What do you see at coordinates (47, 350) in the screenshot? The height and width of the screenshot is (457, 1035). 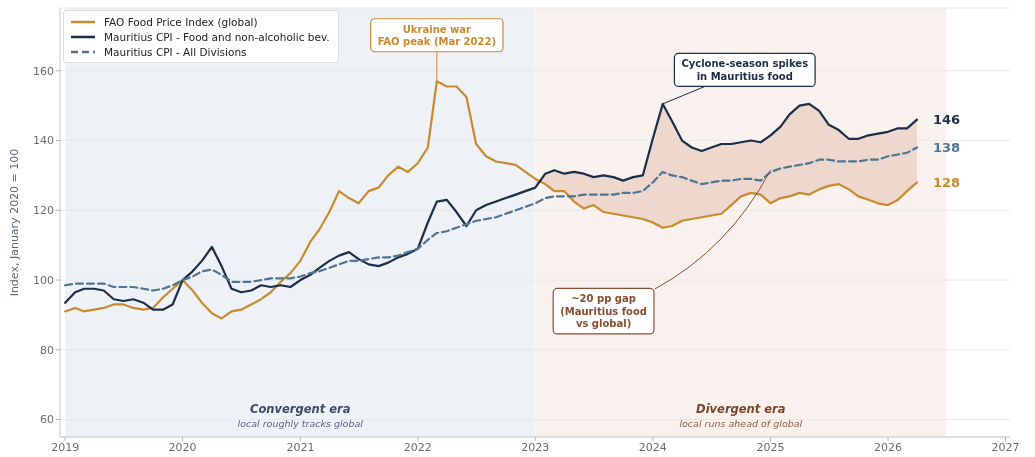 I see `y-tick-label: 80` at bounding box center [47, 350].